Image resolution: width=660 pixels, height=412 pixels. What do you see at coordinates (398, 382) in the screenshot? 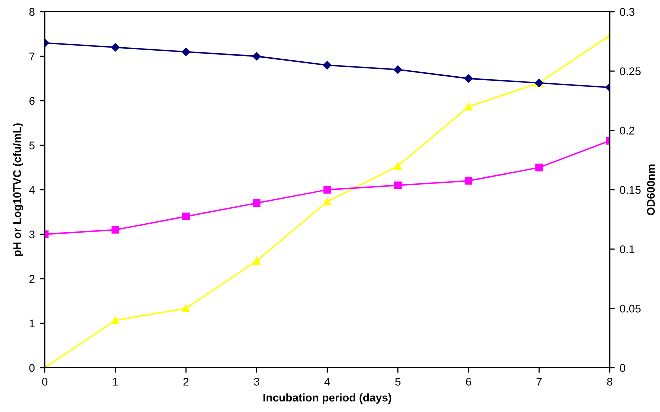
I see `x-tick-label: 5` at bounding box center [398, 382].